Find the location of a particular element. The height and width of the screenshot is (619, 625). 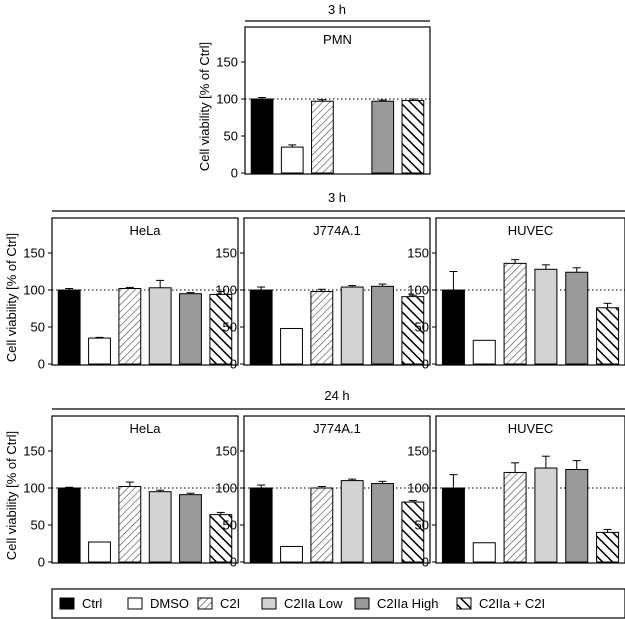

legend-label-c2iia-high: C2IIa High is located at coordinates (407, 603).